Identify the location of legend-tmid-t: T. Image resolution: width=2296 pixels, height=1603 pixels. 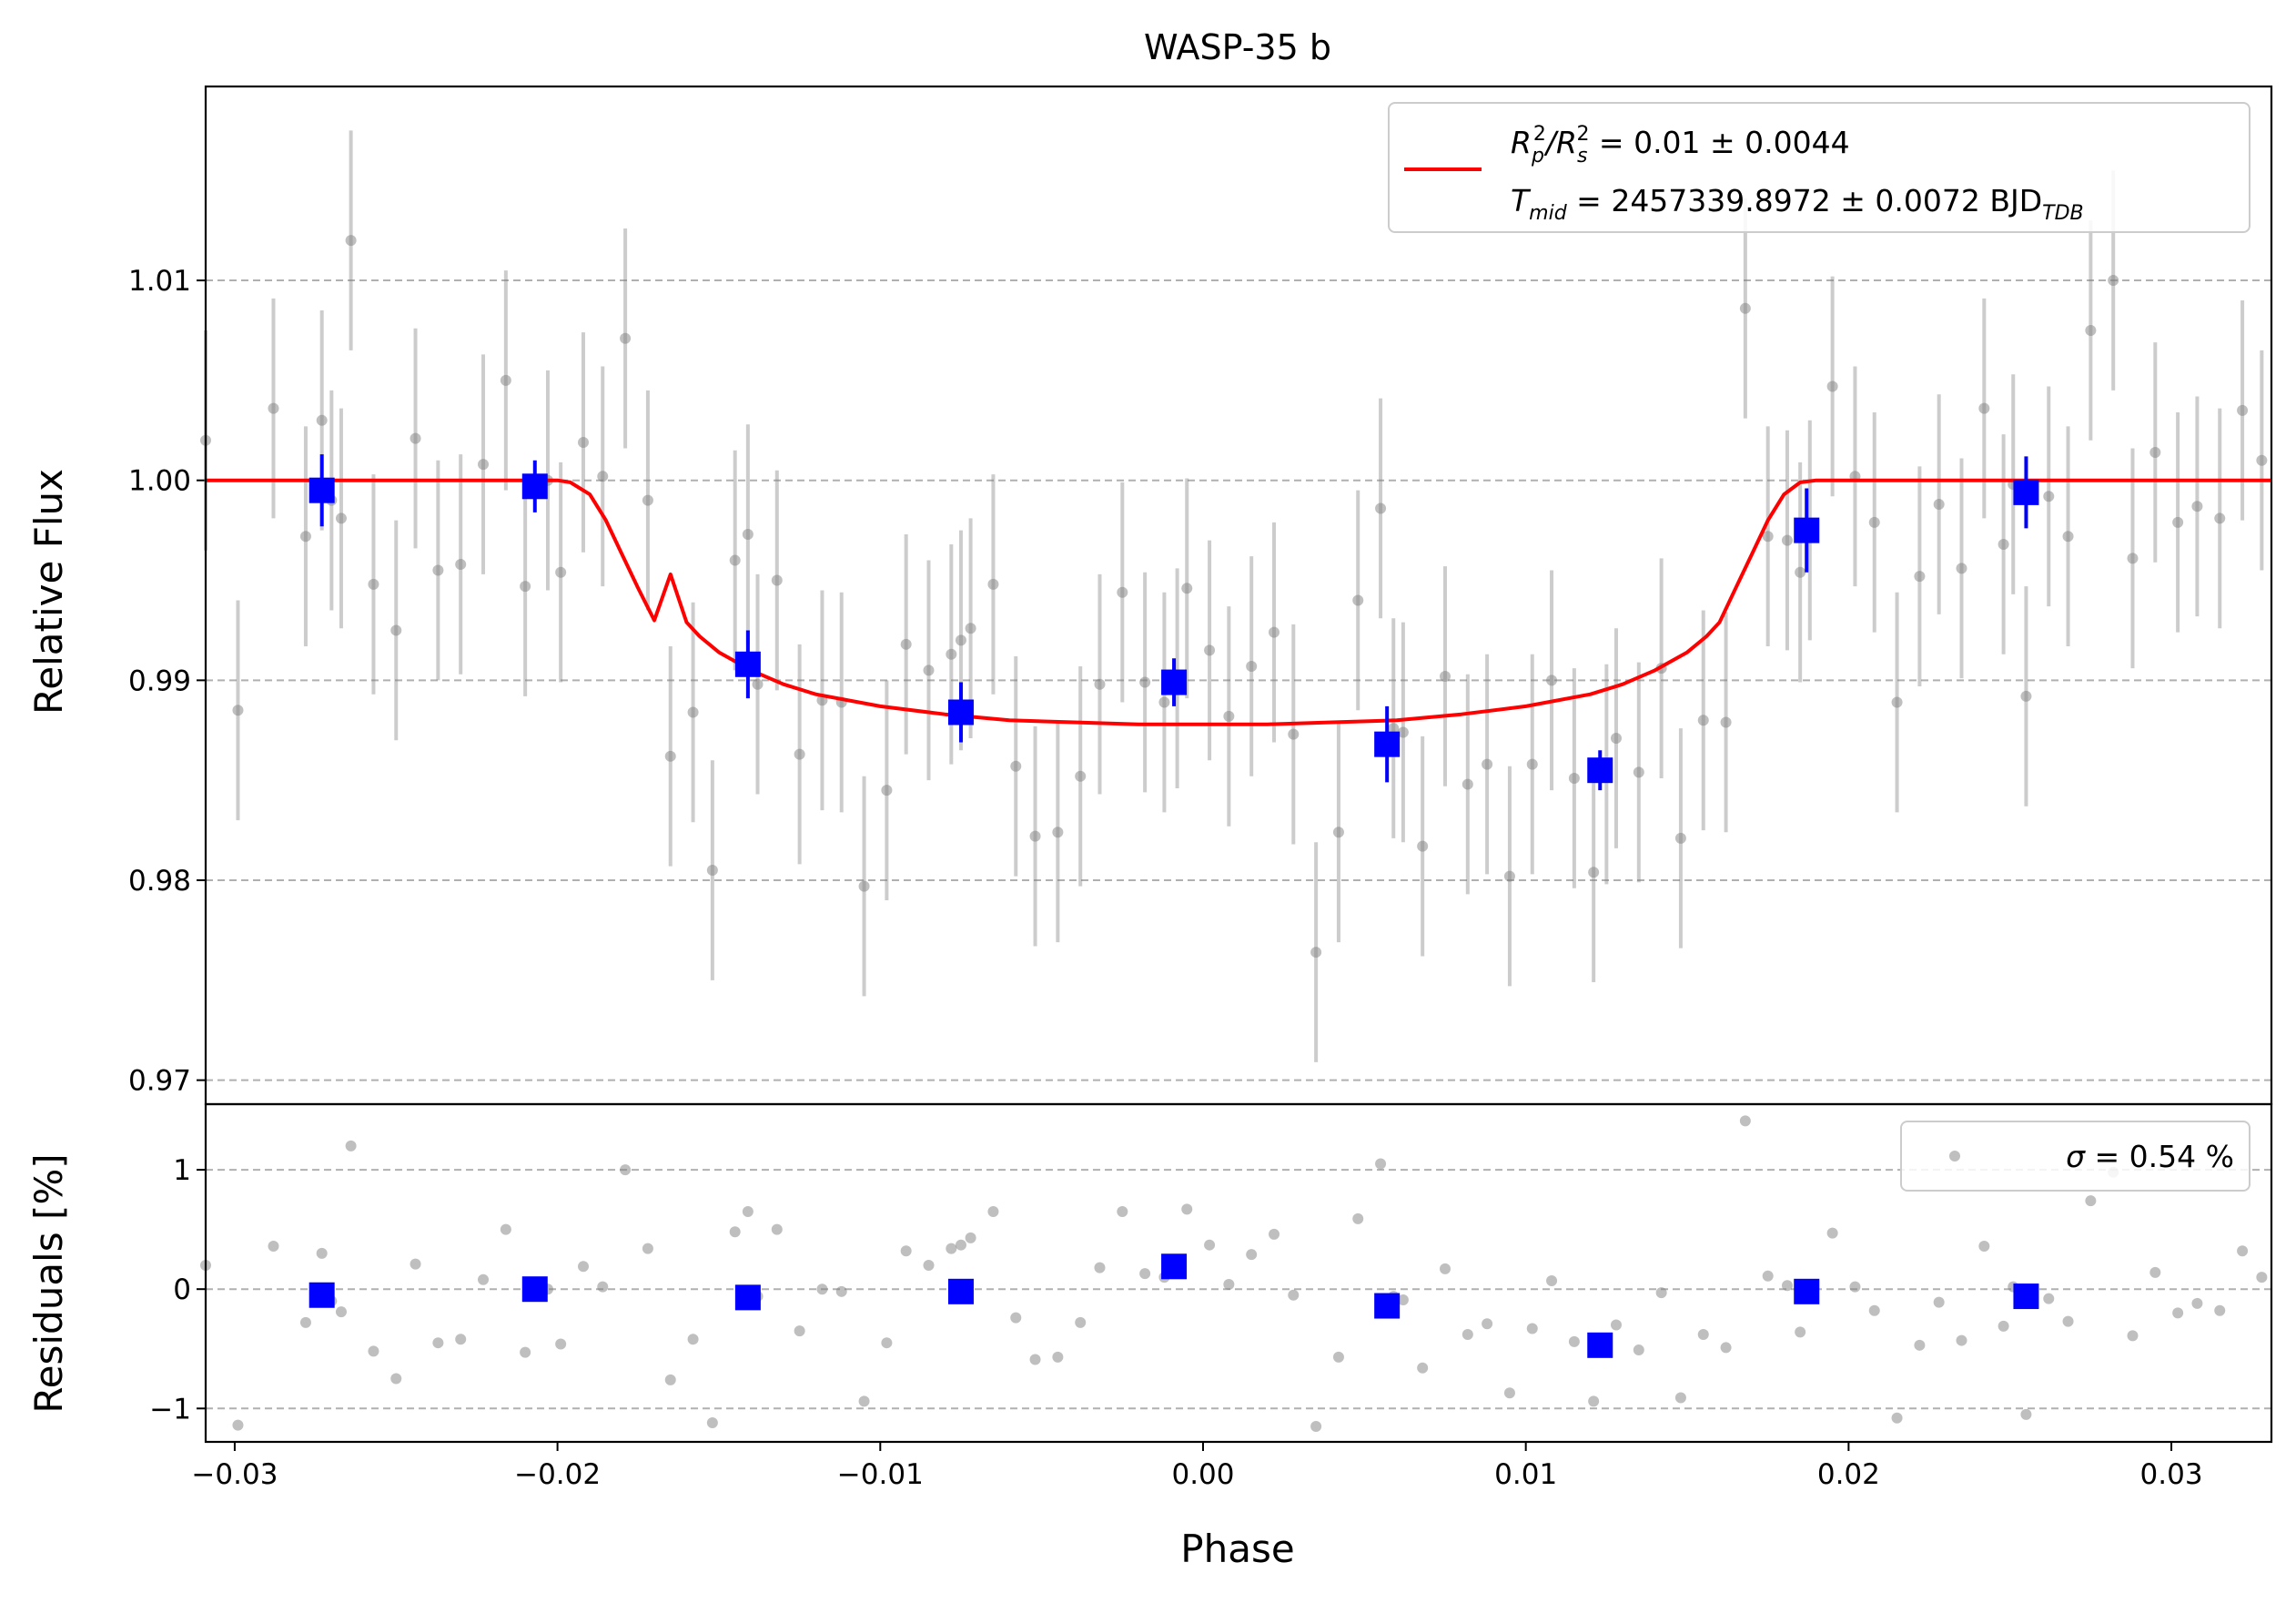
(1521, 200).